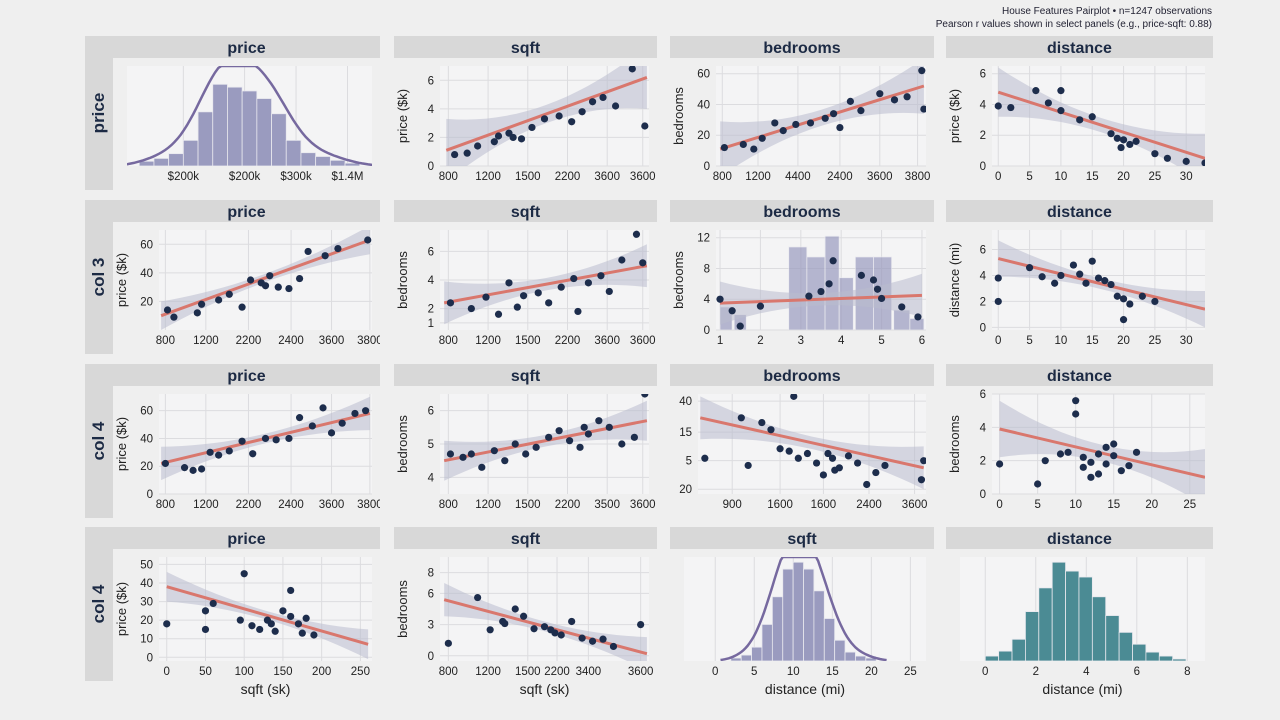  Describe the element at coordinates (99, 604) in the screenshot. I see `row-strip-3: col 4` at that location.